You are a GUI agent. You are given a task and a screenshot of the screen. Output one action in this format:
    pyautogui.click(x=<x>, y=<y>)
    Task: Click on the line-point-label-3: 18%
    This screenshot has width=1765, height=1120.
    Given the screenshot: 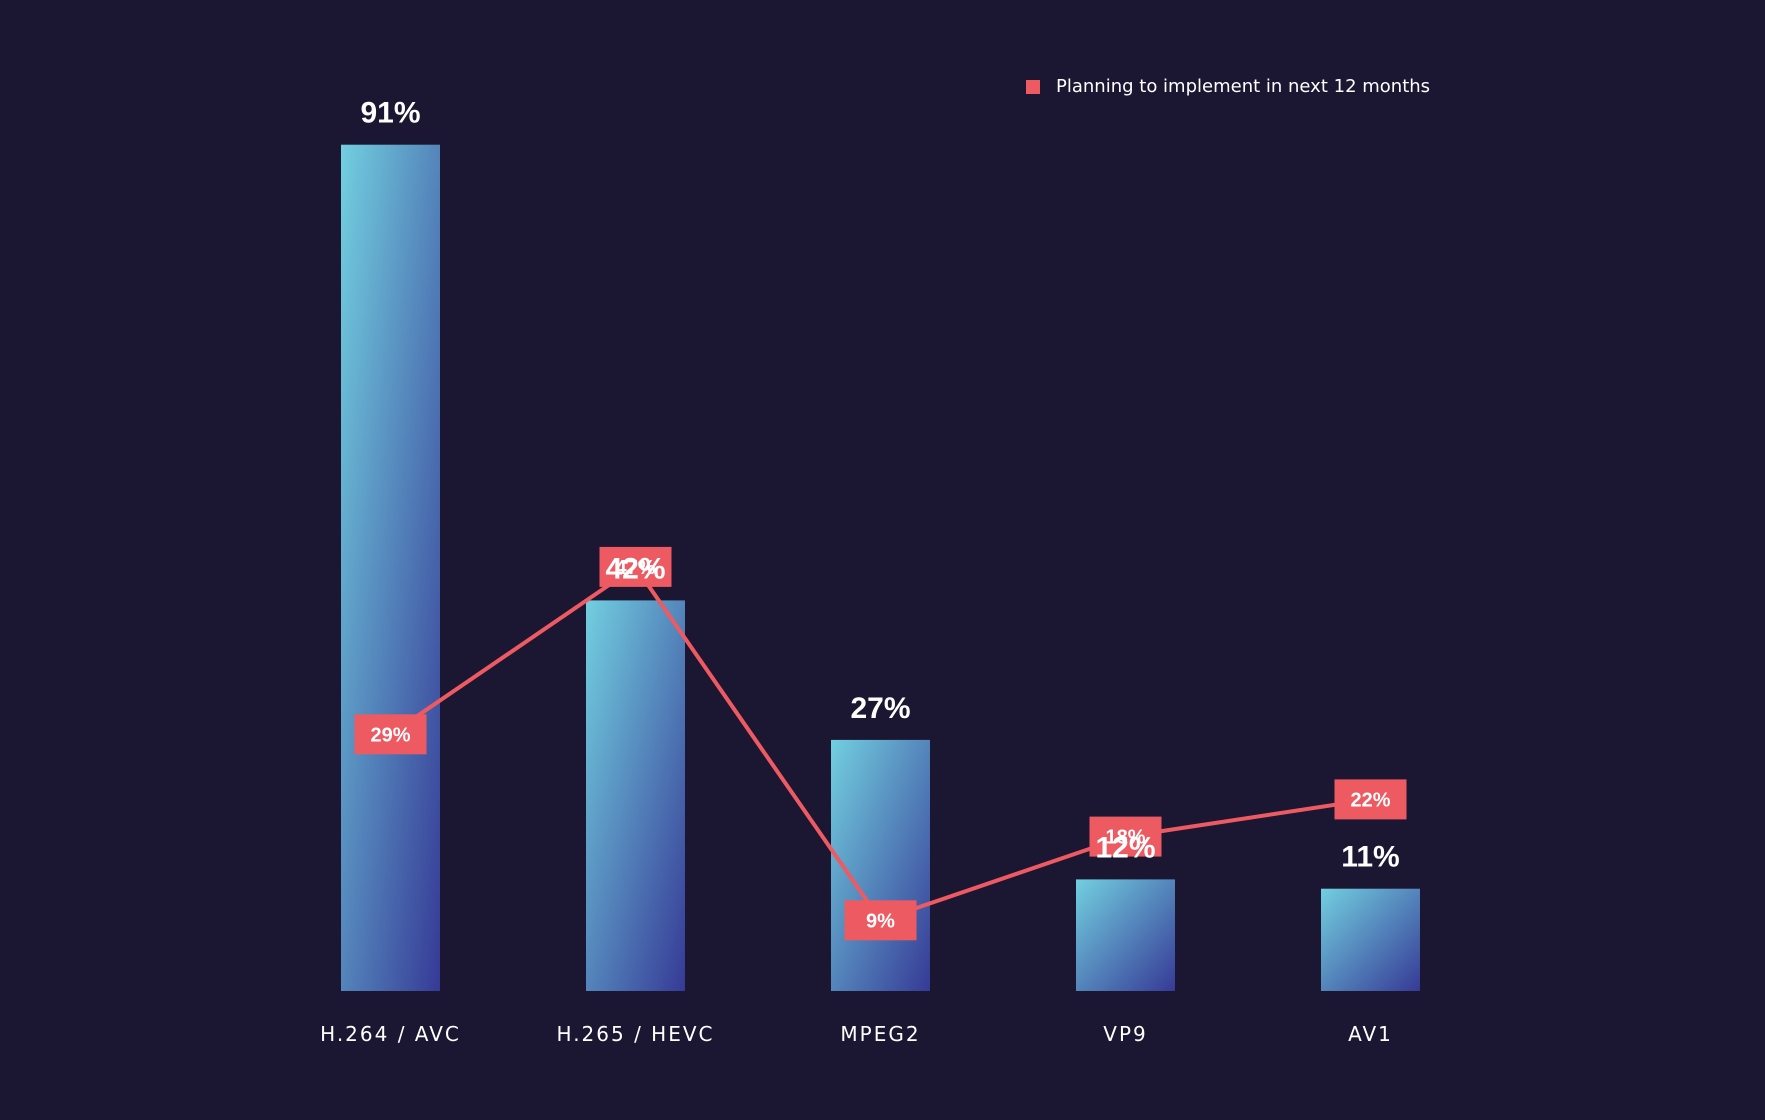 What is the action you would take?
    pyautogui.click(x=1125, y=838)
    